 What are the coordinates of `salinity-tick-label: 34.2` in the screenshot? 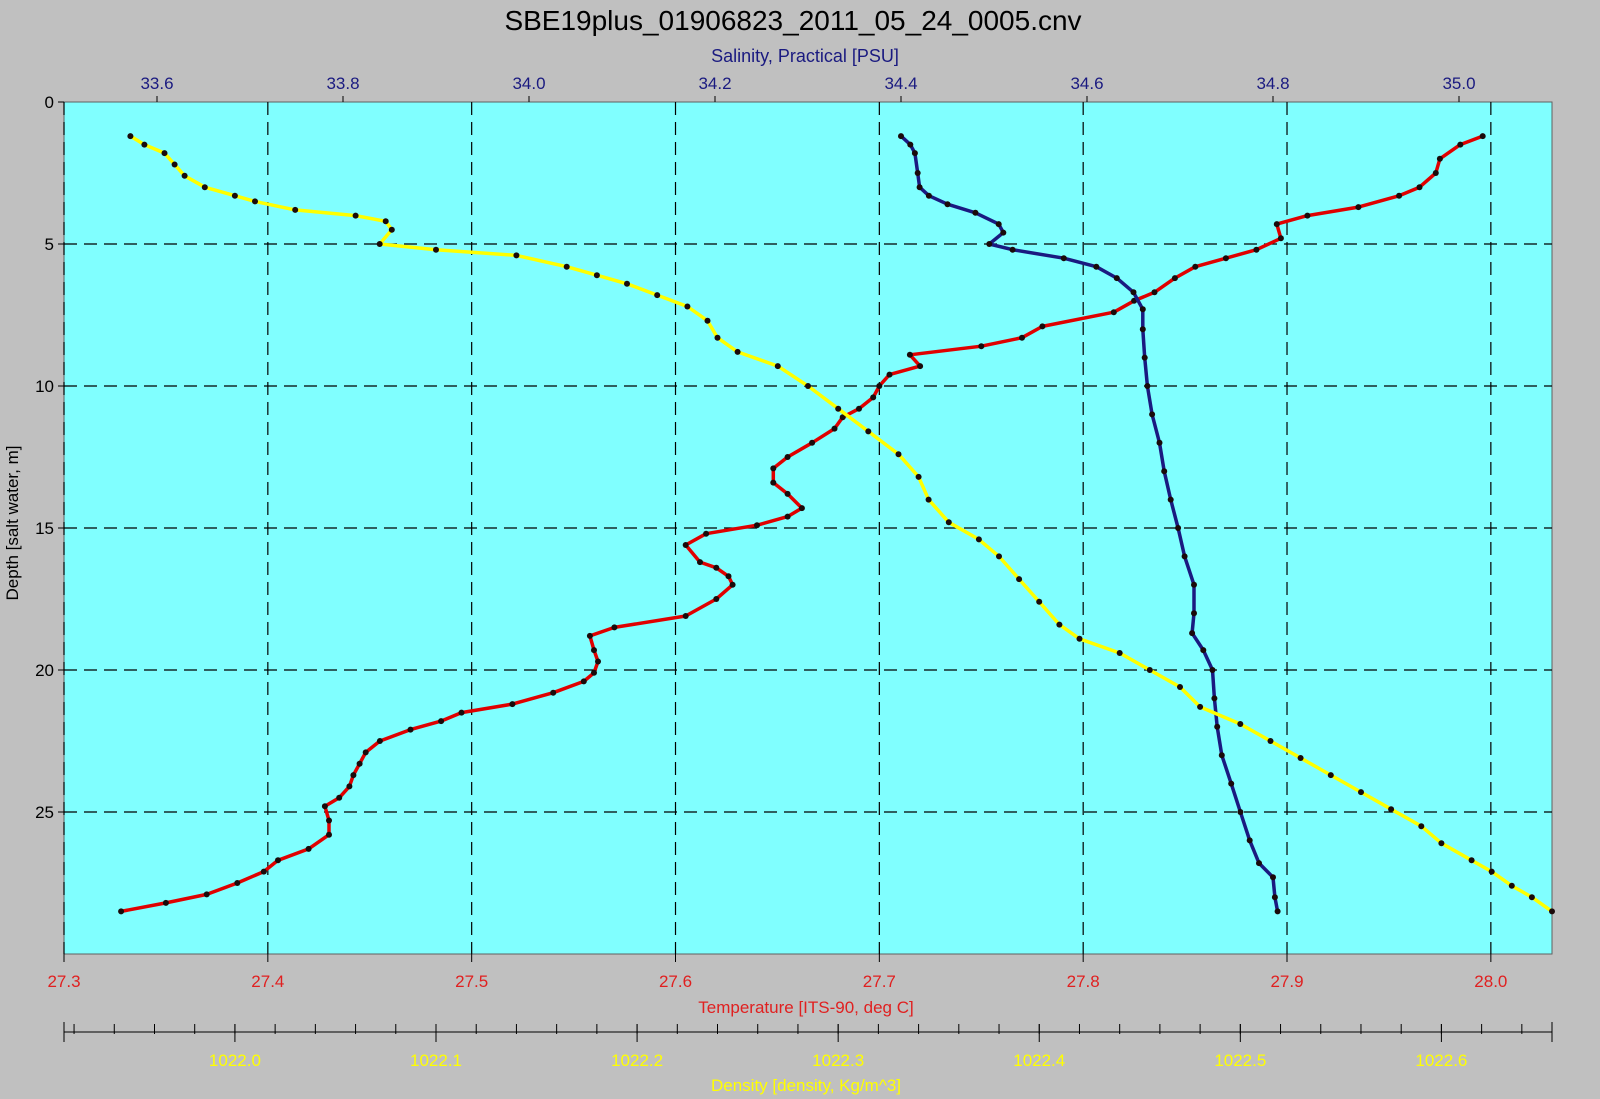 It's located at (714, 83).